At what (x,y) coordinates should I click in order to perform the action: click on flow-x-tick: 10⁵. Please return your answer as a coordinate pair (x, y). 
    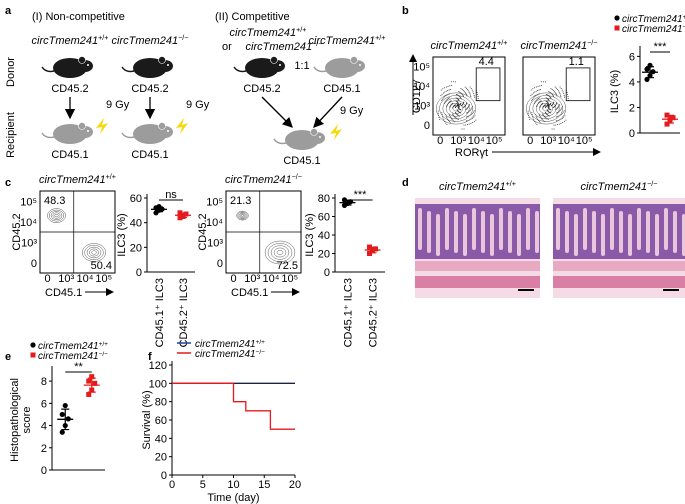
    Looking at the image, I should click on (494, 141).